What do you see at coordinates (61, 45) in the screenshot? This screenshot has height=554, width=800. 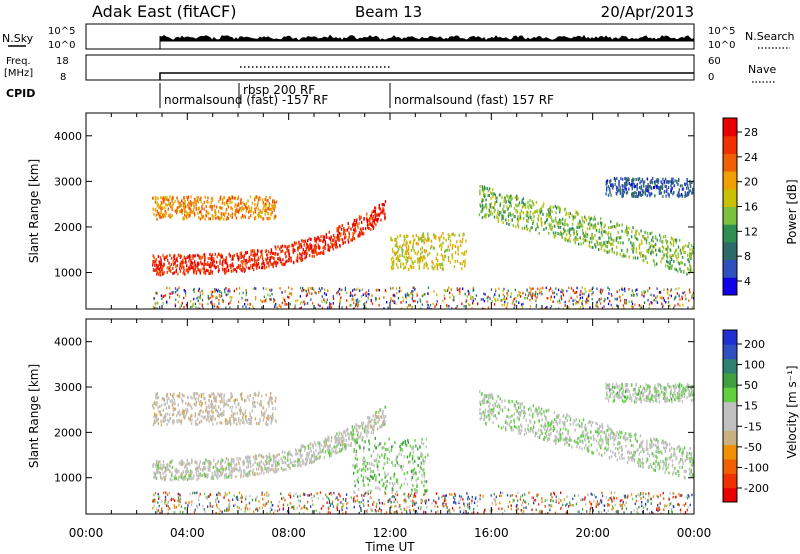 I see `nsky-tick-low: 10^0` at bounding box center [61, 45].